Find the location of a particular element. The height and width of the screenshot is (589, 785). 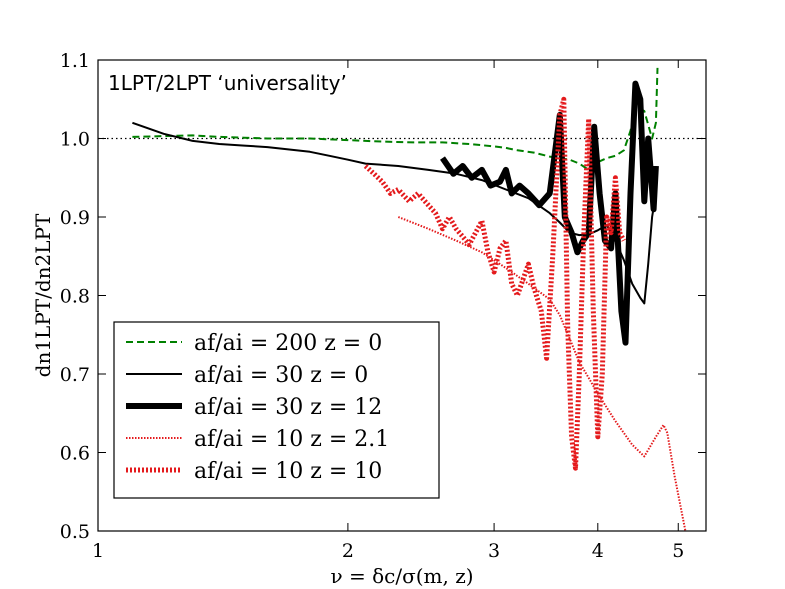

legend-label-5: af/ai = 10 z = 10 is located at coordinates (288, 471).